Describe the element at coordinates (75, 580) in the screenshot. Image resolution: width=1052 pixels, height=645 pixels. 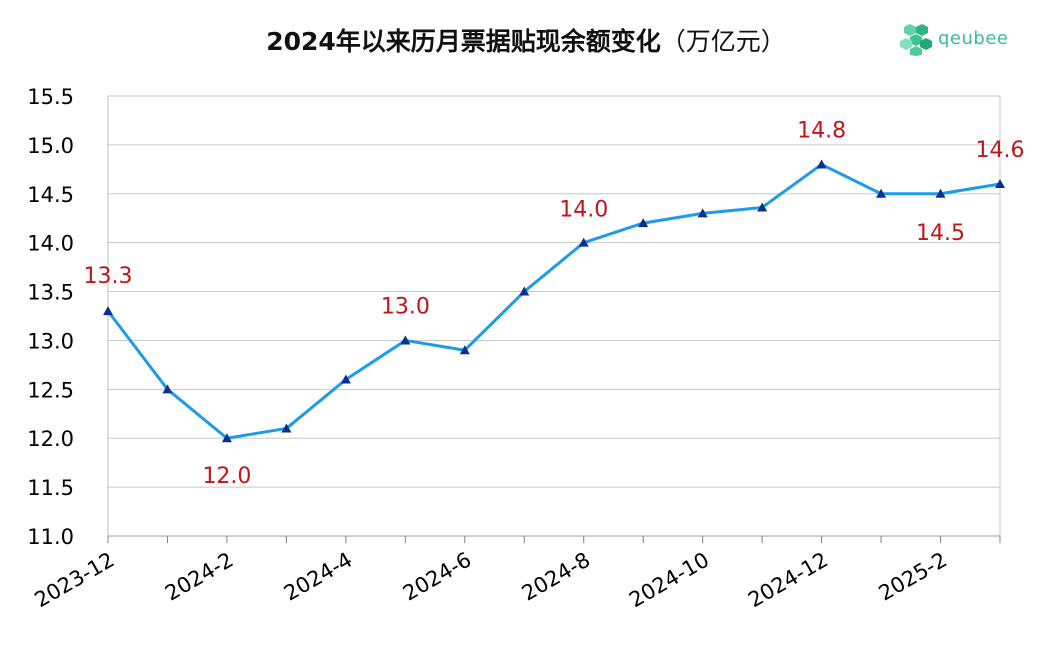
I see `x-tick-label: 2023-12` at that location.